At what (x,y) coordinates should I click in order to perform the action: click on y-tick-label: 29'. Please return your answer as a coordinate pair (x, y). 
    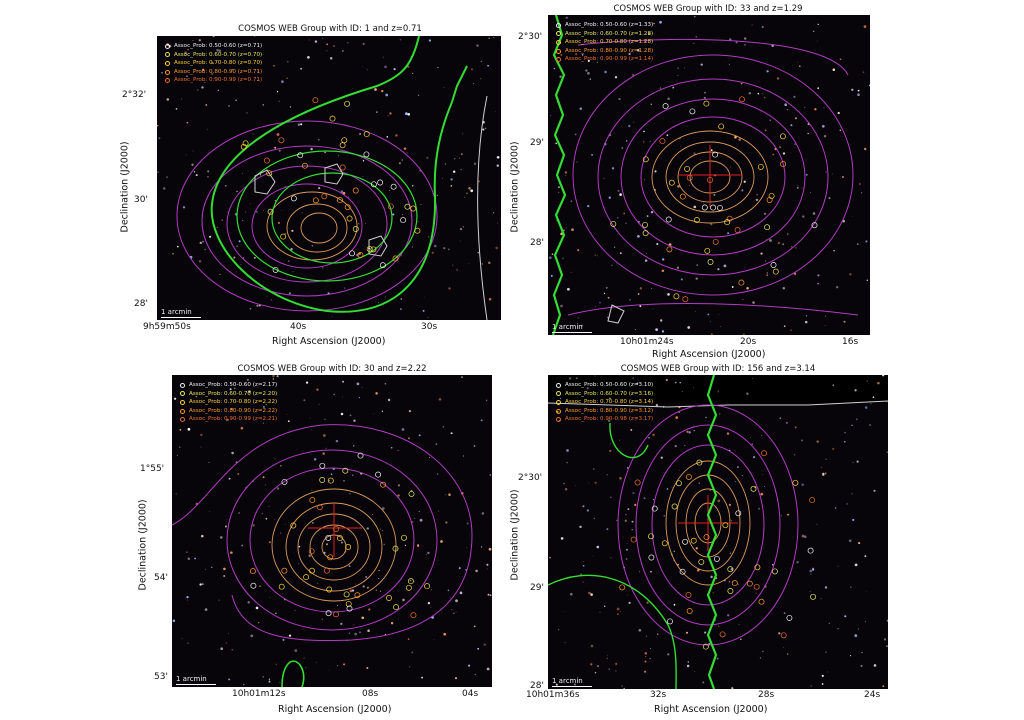
    Looking at the image, I should click on (537, 588).